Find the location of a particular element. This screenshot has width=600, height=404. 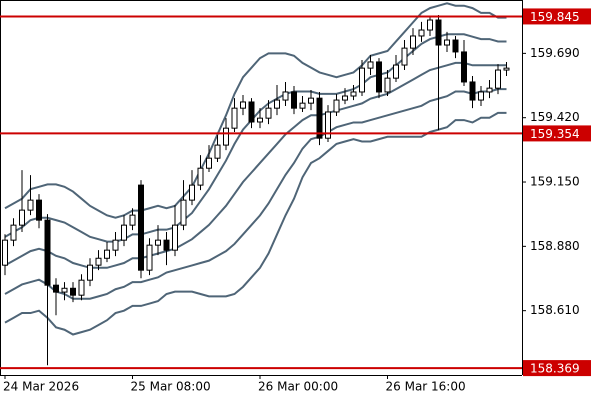

x-tick-label: 26 Mar 00:00 is located at coordinates (298, 387).